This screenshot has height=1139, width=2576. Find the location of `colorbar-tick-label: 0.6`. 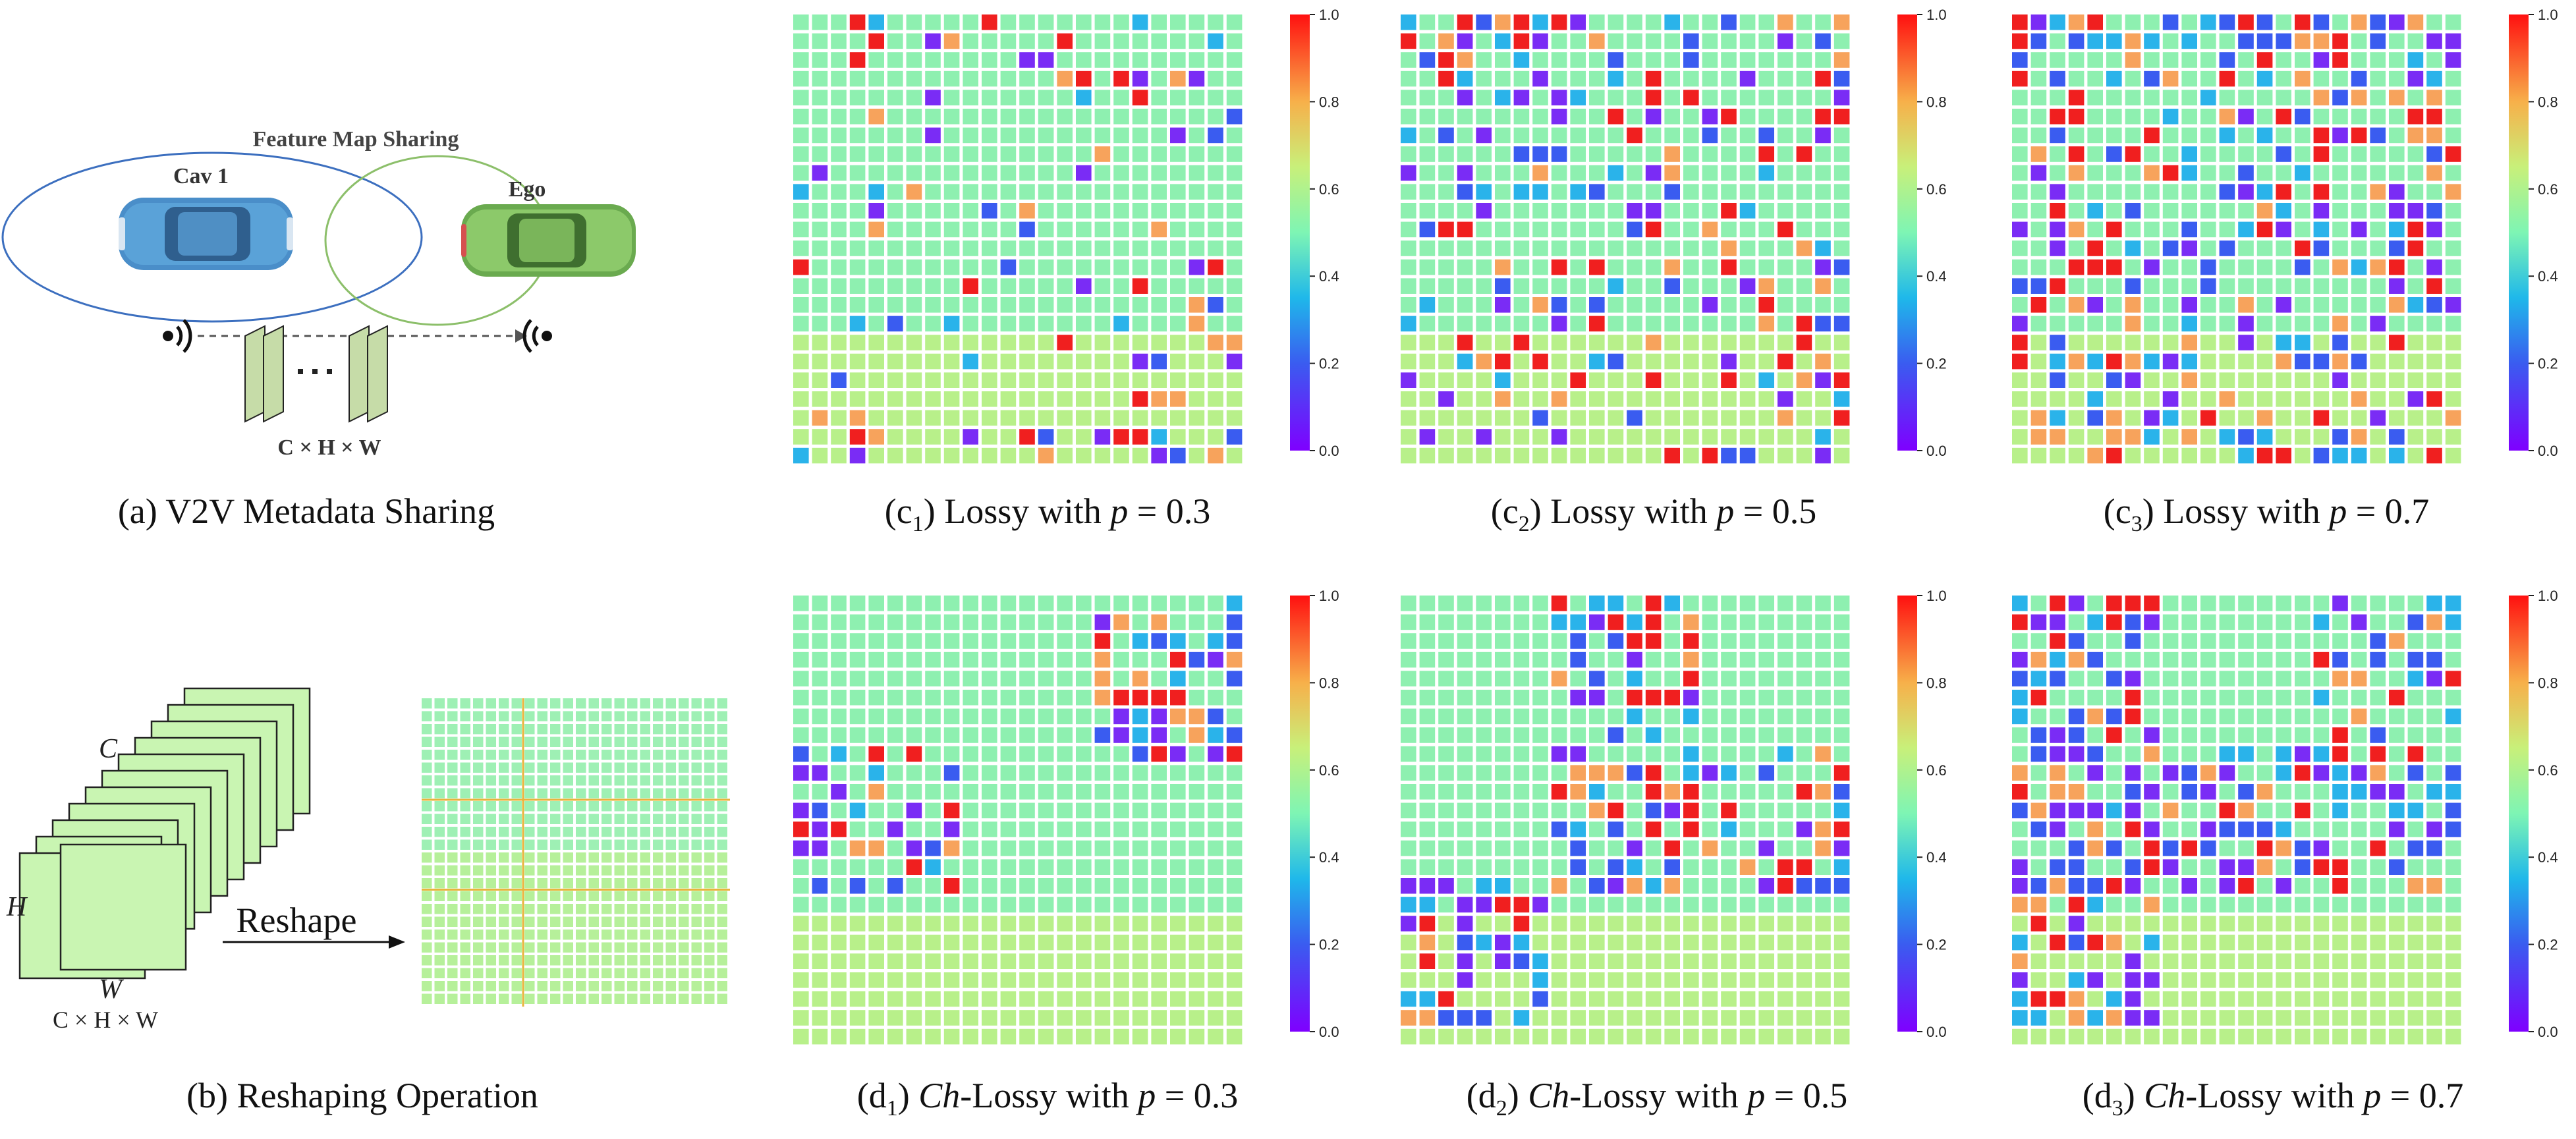

colorbar-tick-label: 0.6 is located at coordinates (2548, 189).